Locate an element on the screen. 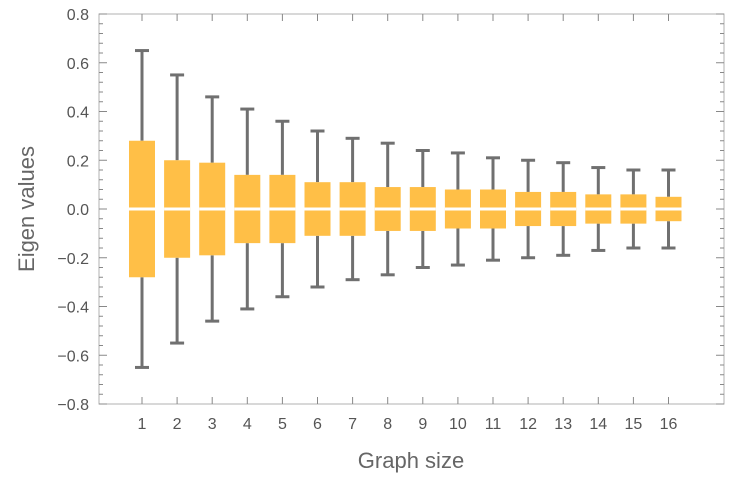 This screenshot has height=481, width=733. x-tick-label: 4 is located at coordinates (247, 424).